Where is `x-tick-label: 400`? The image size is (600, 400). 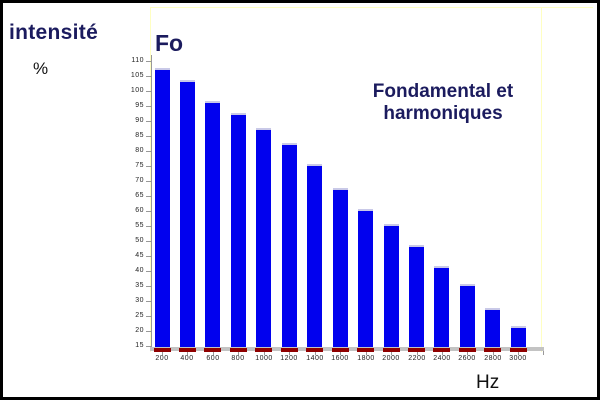
x-tick-label: 400 is located at coordinates (187, 358).